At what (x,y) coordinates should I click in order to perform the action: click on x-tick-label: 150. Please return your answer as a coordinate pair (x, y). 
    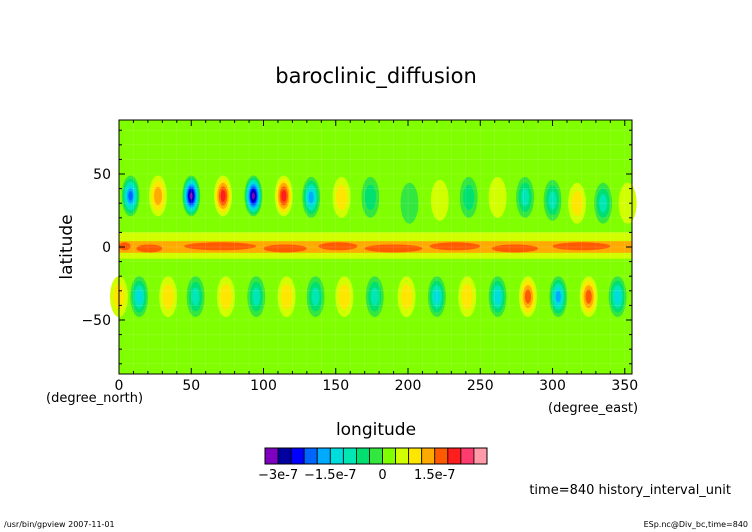
    Looking at the image, I should click on (335, 386).